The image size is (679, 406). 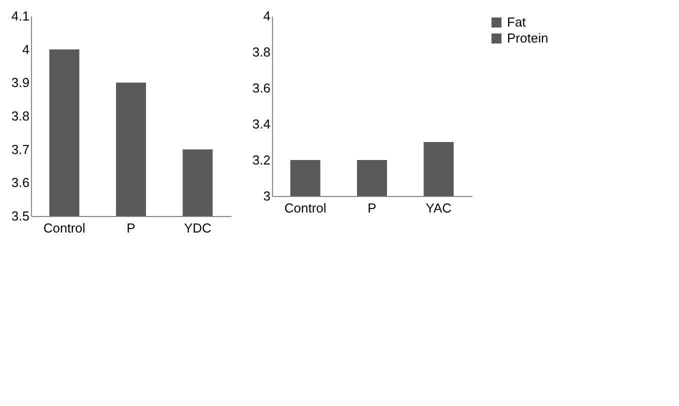 I want to click on x-tick-label: YAC, so click(x=439, y=208).